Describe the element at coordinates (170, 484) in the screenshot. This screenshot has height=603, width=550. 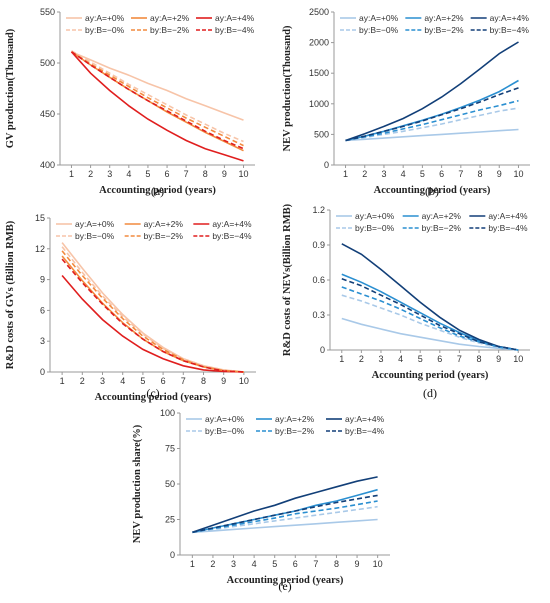
I see `y-tick-label: 50` at that location.